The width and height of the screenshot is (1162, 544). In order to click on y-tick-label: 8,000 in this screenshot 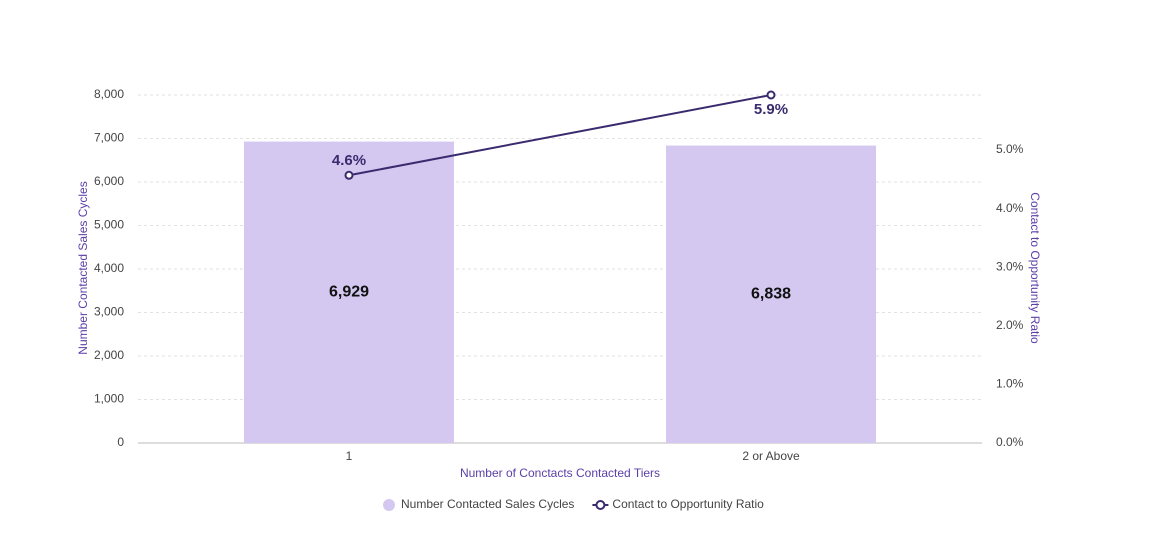, I will do `click(109, 94)`.